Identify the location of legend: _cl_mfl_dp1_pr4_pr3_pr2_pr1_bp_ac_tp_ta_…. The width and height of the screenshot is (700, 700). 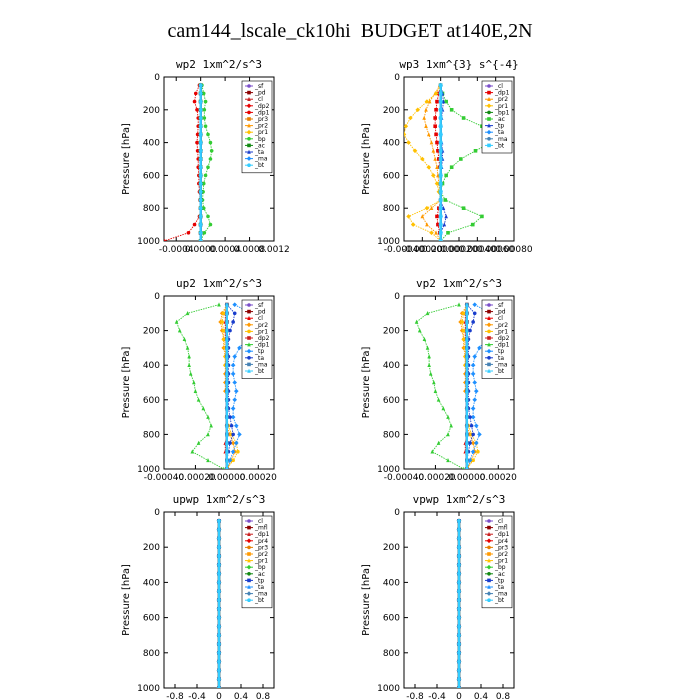
(497, 562).